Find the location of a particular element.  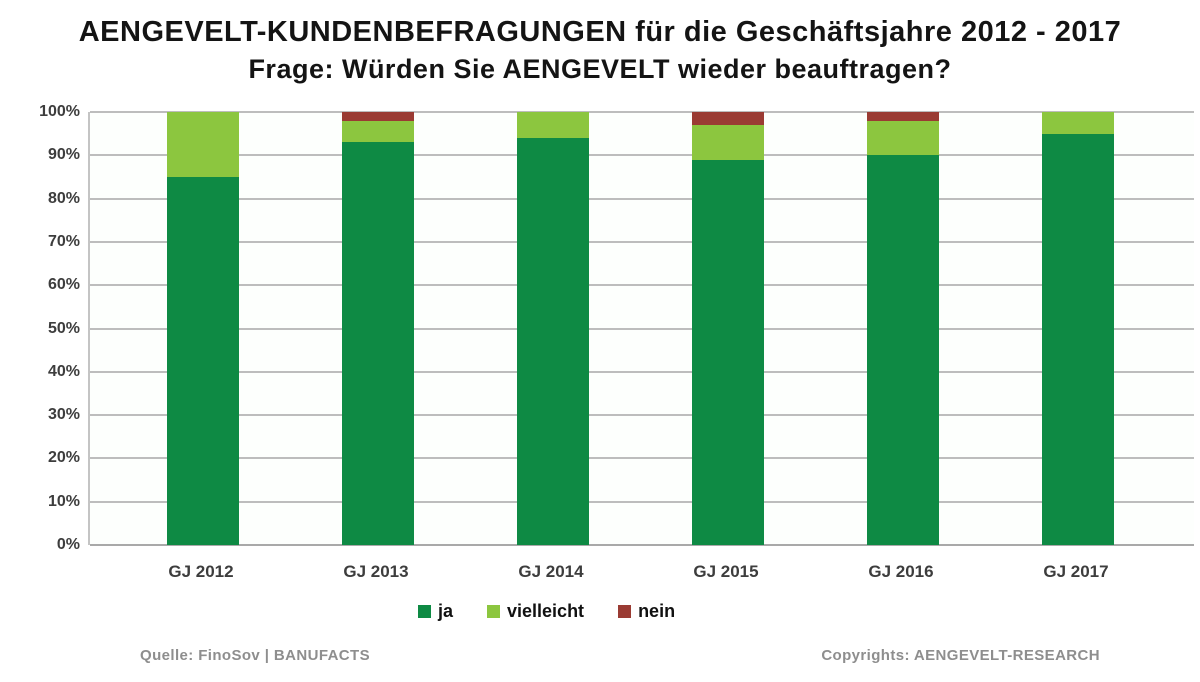

bar-segment-vielleicht-gj-2012 is located at coordinates (203, 144).